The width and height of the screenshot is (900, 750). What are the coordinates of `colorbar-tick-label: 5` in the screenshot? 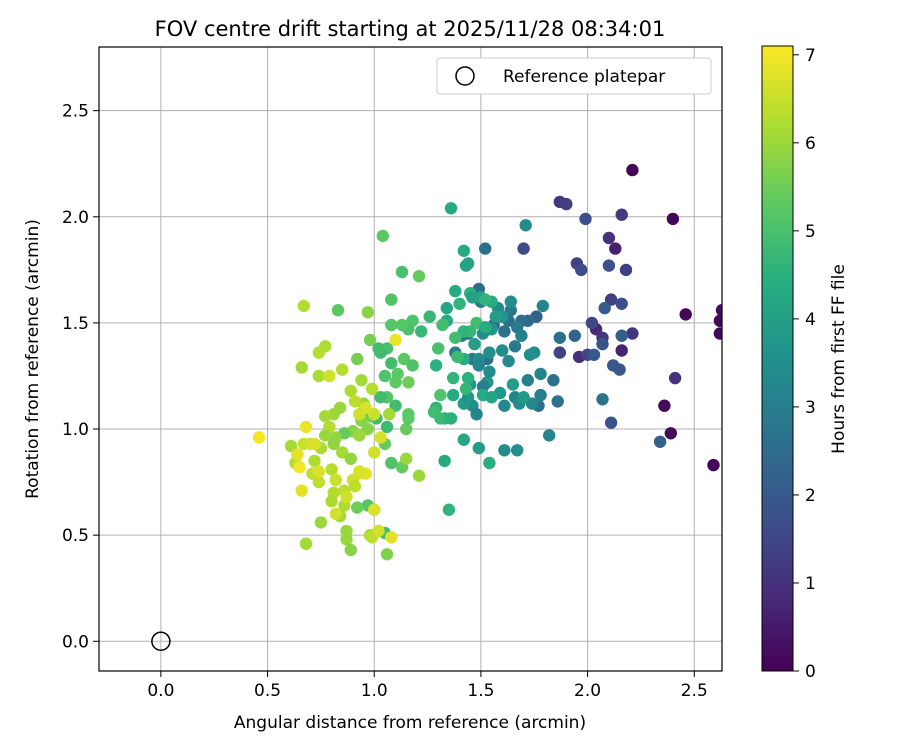 It's located at (810, 232).